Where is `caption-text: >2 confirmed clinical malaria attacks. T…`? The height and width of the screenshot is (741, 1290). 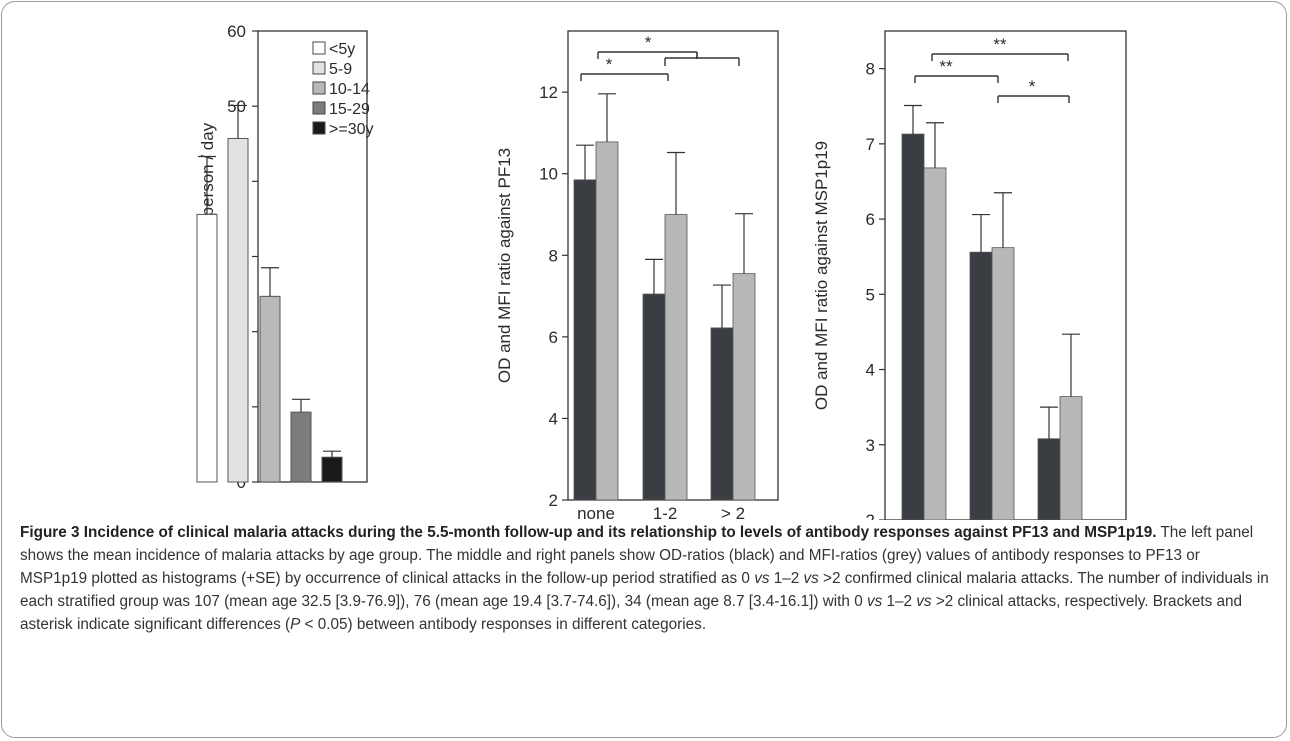
caption-text: >2 confirmed clinical malaria attacks. T… is located at coordinates (644, 590).